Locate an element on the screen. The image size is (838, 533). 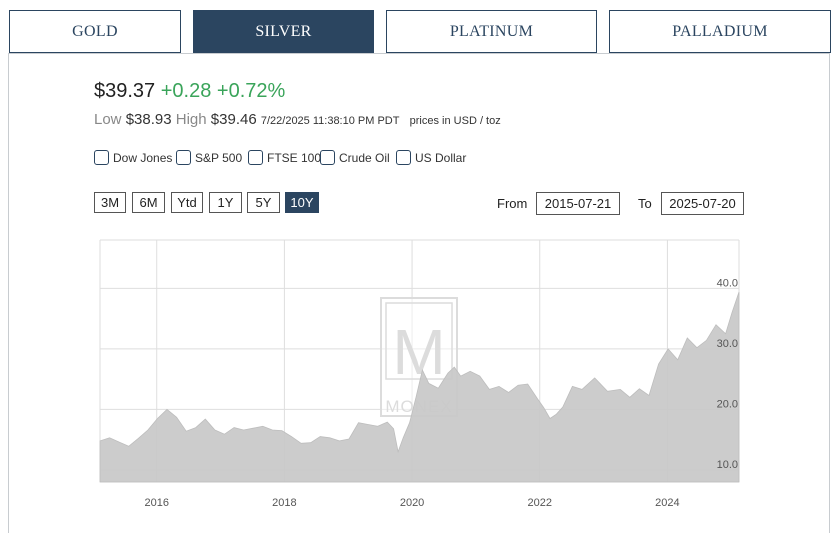
x-tick-label: 2018 is located at coordinates (284, 503).